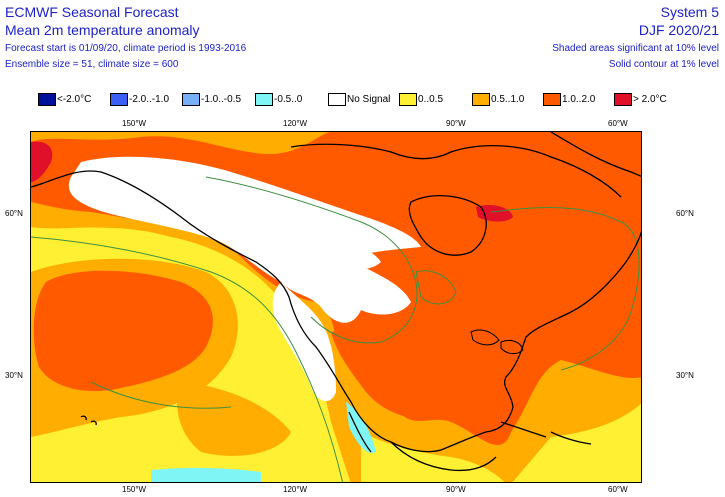 The height and width of the screenshot is (497, 725). What do you see at coordinates (92, 12) in the screenshot?
I see `forecast-title: ECMWF Seasonal Forecast` at bounding box center [92, 12].